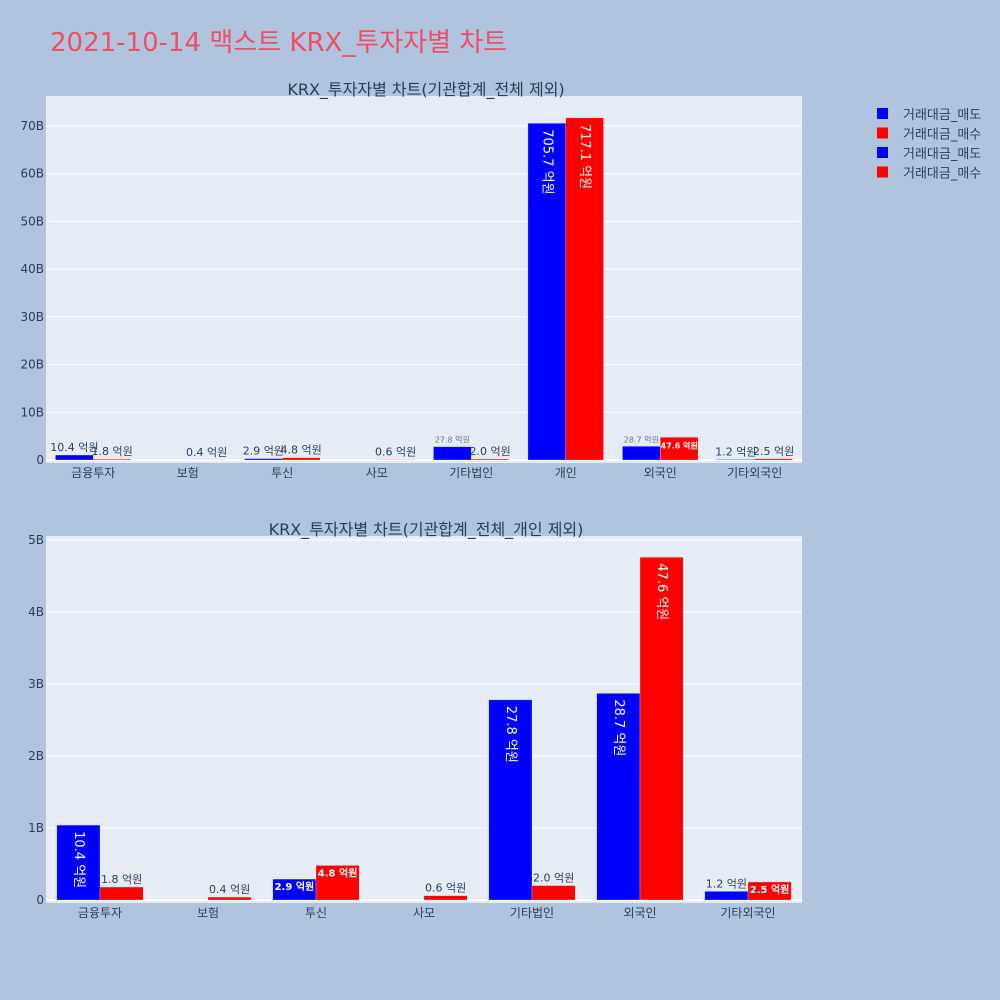 The height and width of the screenshot is (1000, 1000). What do you see at coordinates (32, 269) in the screenshot?
I see `y-tick-label: 40B` at bounding box center [32, 269].